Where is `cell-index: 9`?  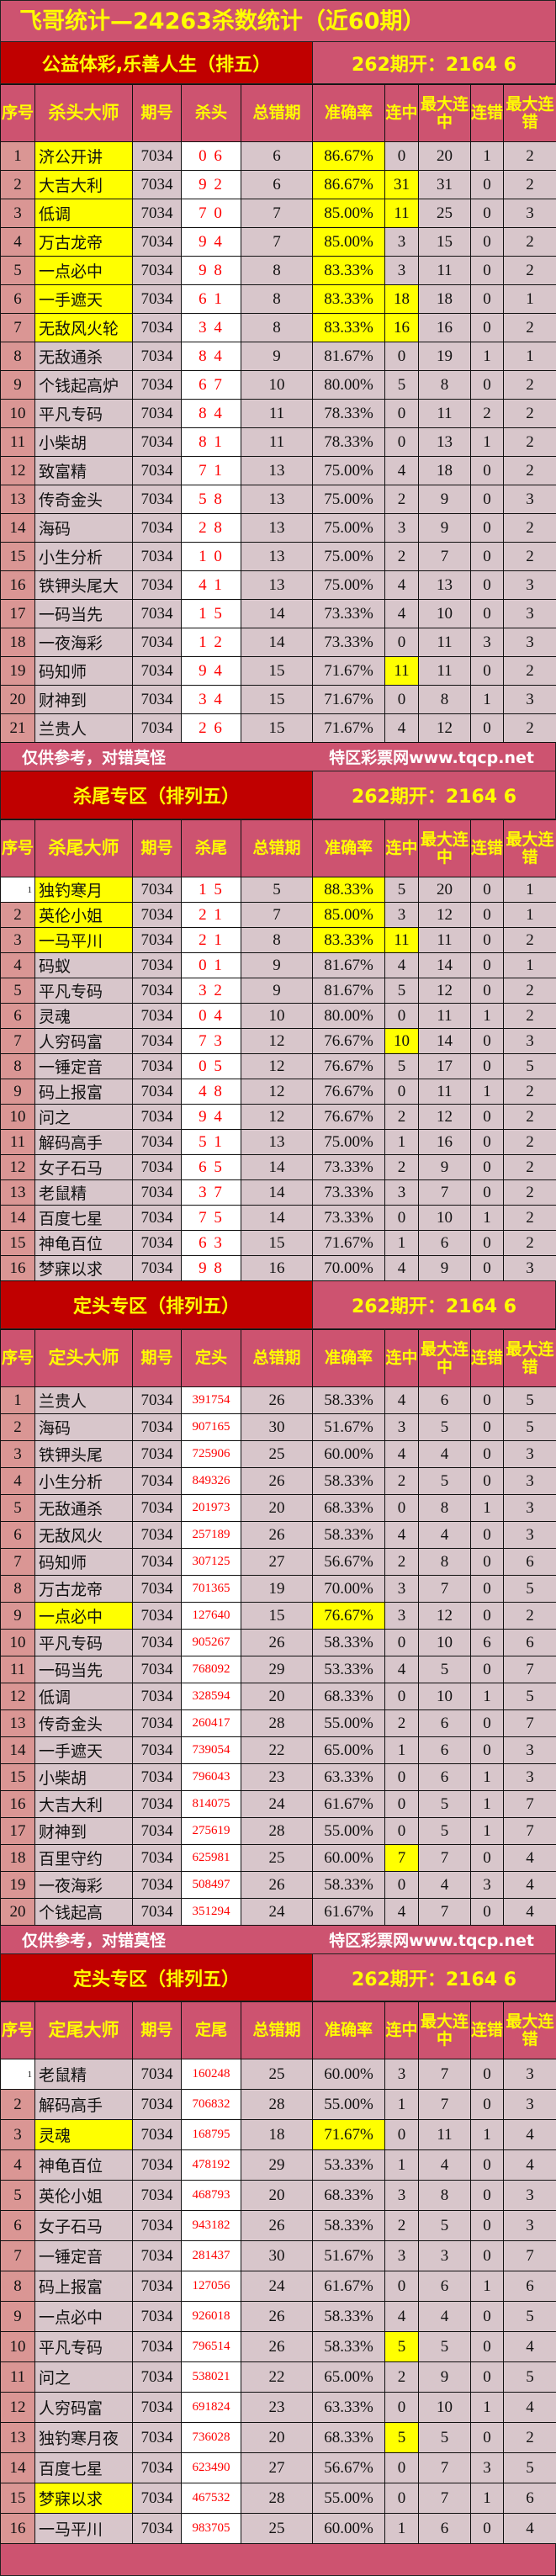 cell-index: 9 is located at coordinates (18, 1092).